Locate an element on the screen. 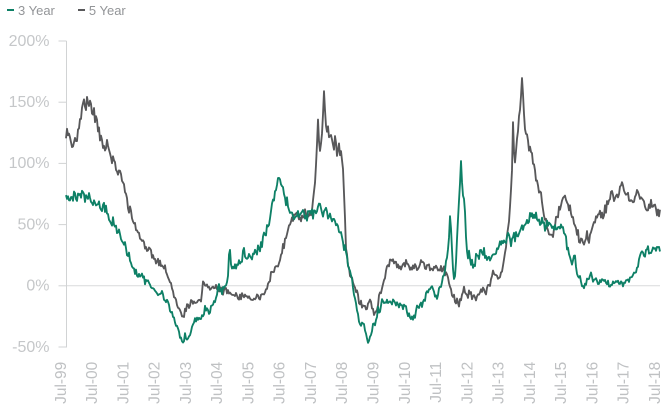 The width and height of the screenshot is (667, 414). svg-text: Jul-04 is located at coordinates (217, 382).